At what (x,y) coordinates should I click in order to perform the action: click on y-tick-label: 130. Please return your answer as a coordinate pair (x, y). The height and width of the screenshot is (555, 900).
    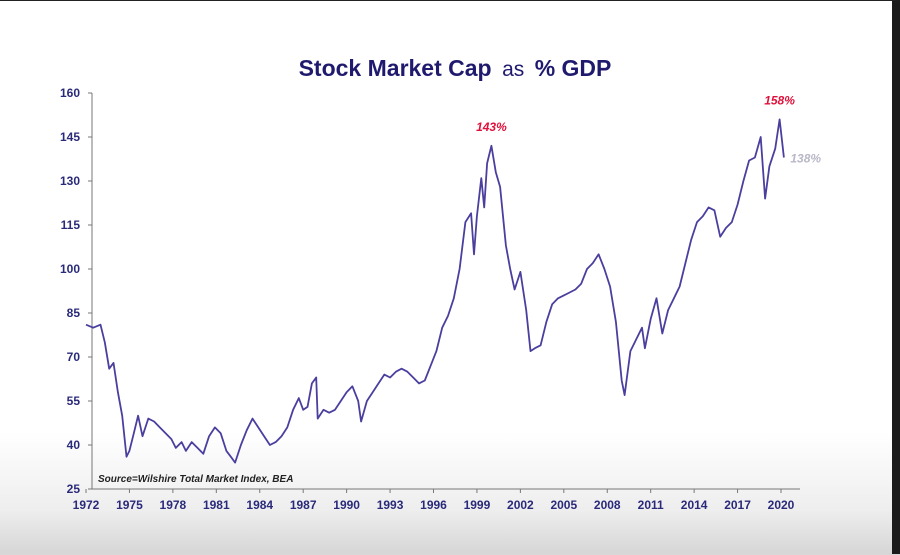
    Looking at the image, I should click on (70, 181).